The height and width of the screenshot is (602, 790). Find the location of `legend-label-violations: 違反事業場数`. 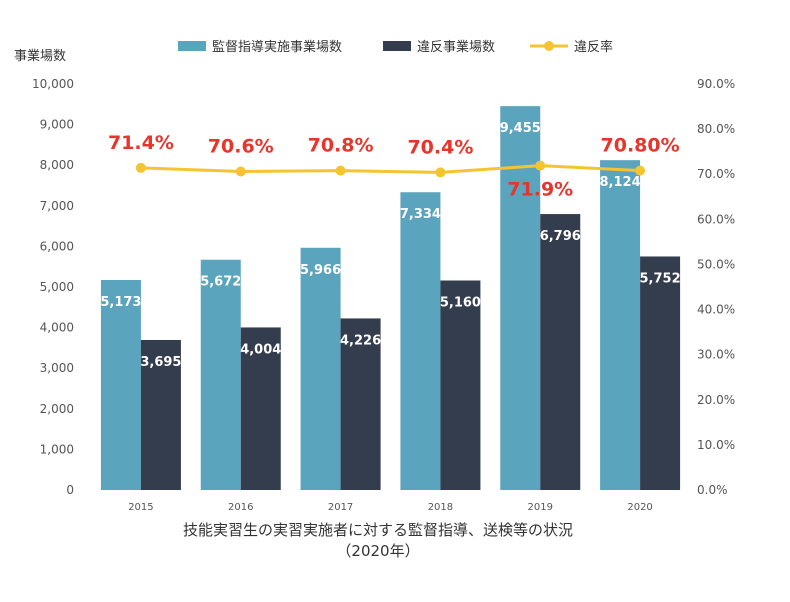

legend-label-violations: 違反事業場数 is located at coordinates (456, 47).